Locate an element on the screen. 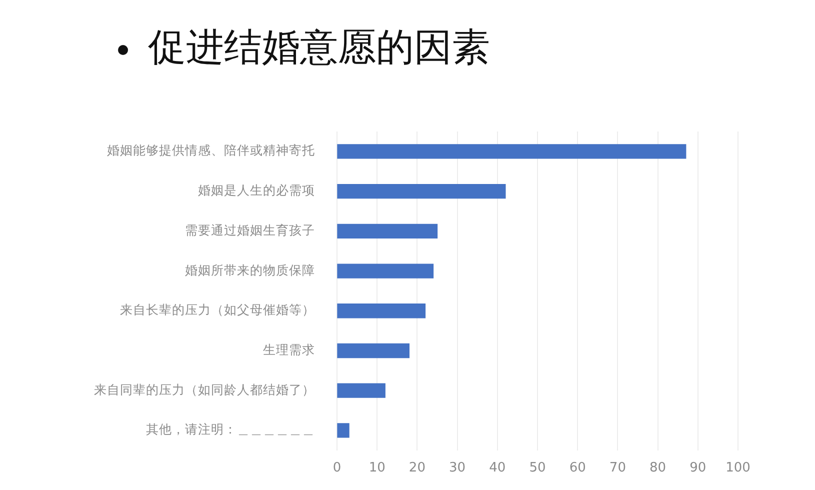 This screenshot has width=815, height=490. x-tick-label: 80 is located at coordinates (658, 468).